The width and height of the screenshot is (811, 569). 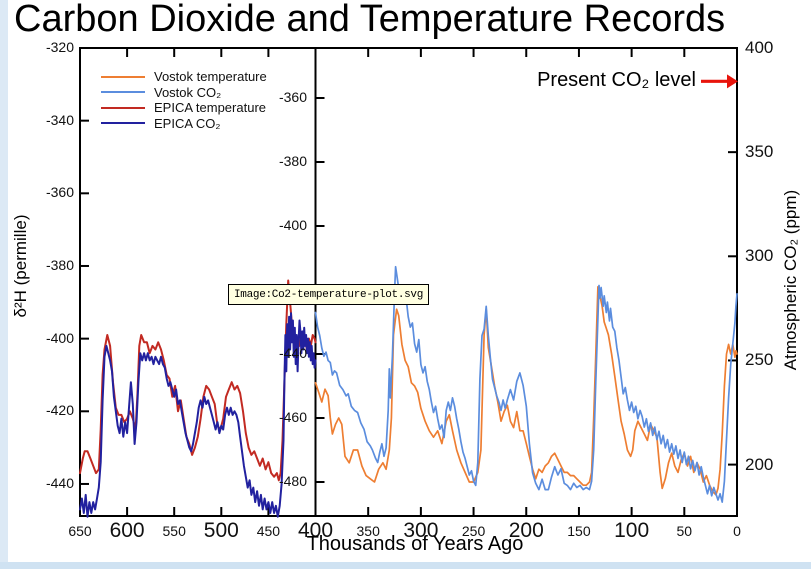 I want to click on legend-item-epica-temperature: EPICA temperature, so click(x=184, y=108).